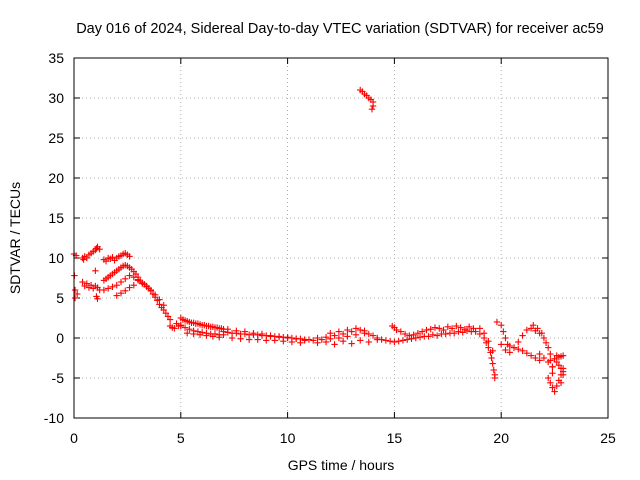 Image resolution: width=640 pixels, height=480 pixels. I want to click on x-tick-label: 25, so click(608, 438).